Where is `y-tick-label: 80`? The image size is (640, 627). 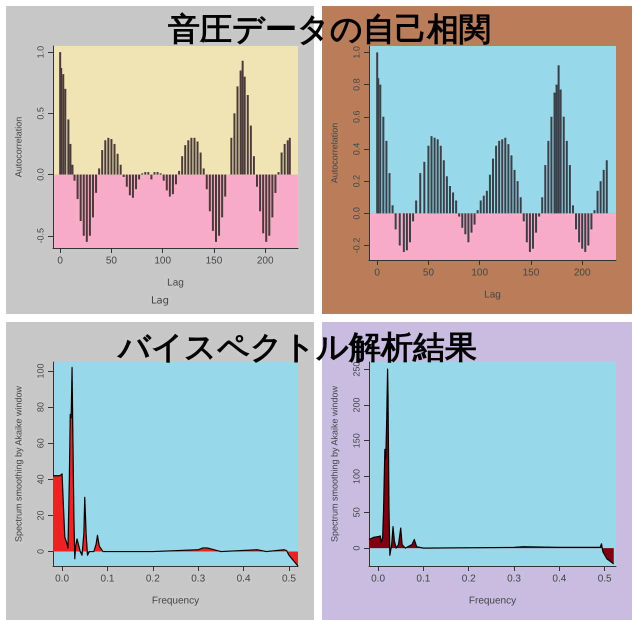 y-tick-label: 80 is located at coordinates (41, 407).